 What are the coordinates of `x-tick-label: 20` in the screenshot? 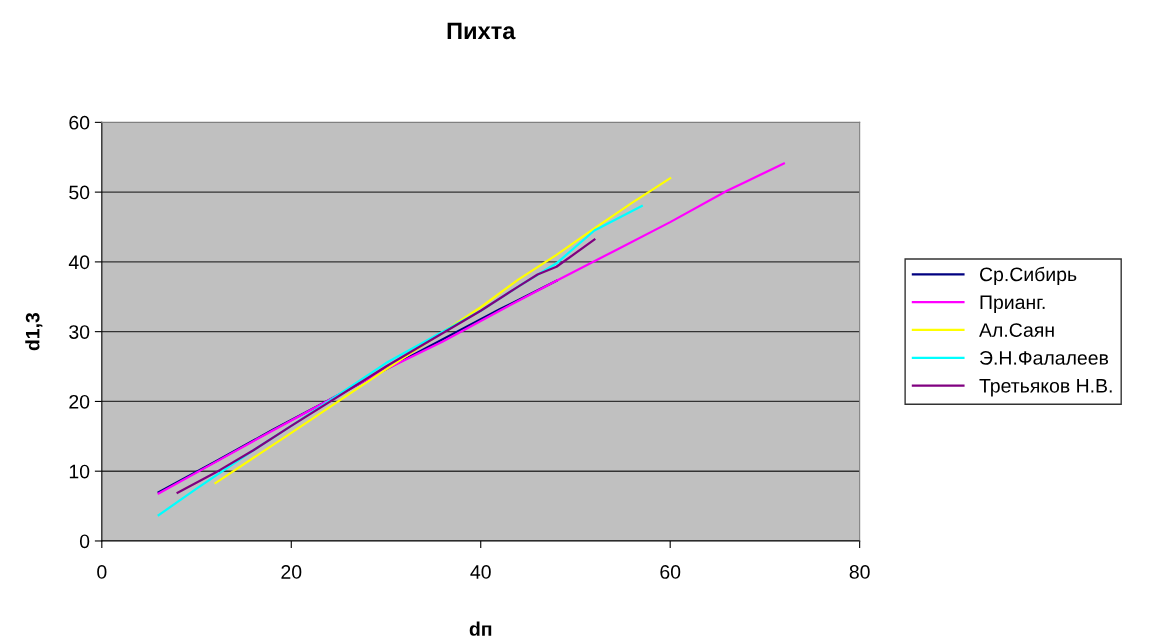 It's located at (291, 572).